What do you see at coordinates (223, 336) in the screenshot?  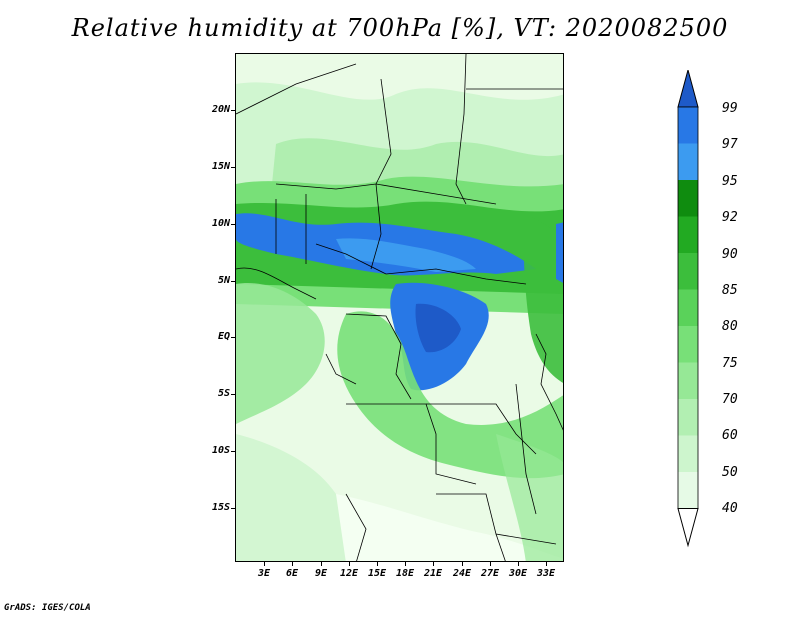 I see `lat-label-eq: EQ` at bounding box center [223, 336].